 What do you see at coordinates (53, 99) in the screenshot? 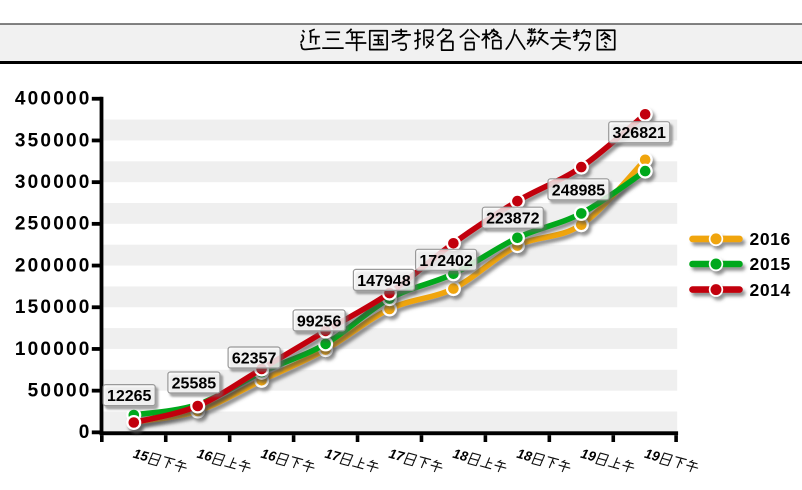
I see `svg-text: 400000` at bounding box center [53, 99].